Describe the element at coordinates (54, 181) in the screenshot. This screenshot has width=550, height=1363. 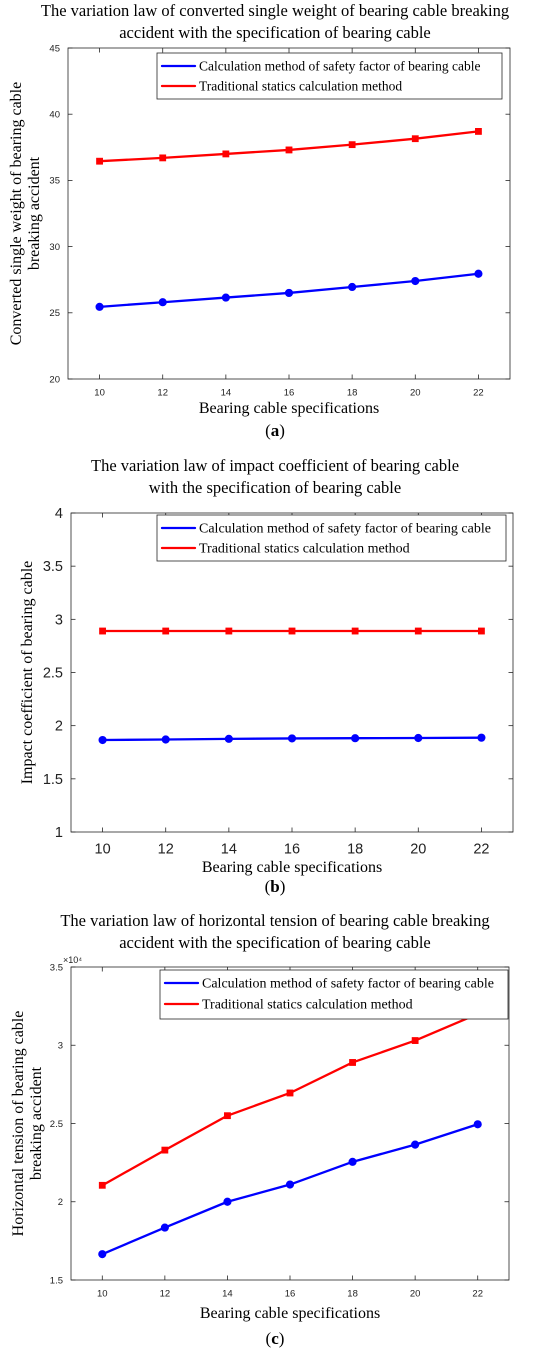
I see `y-tick-label: 35` at that location.